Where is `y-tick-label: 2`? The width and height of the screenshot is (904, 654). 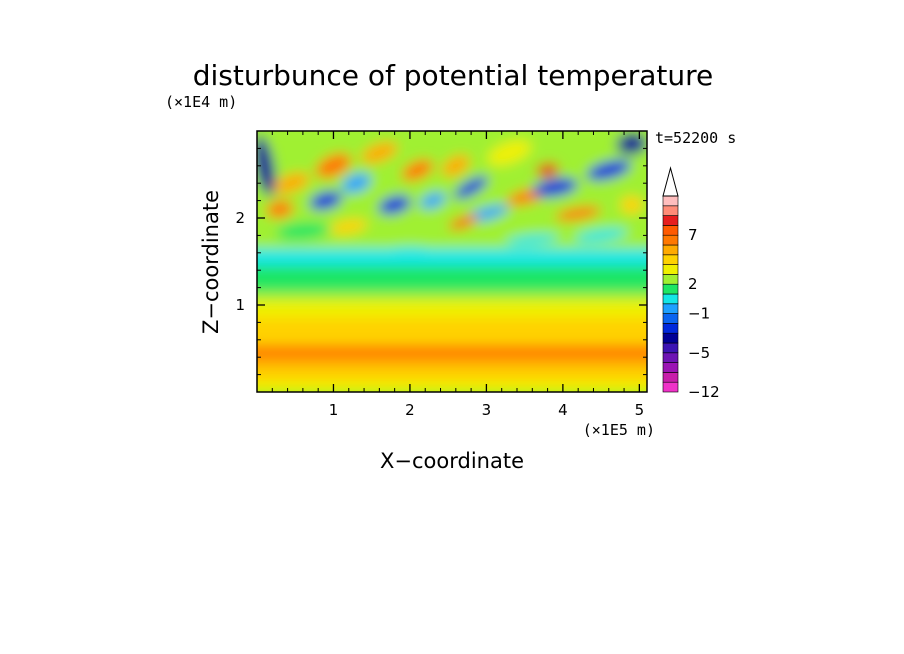
y-tick-label: 2 is located at coordinates (240, 218).